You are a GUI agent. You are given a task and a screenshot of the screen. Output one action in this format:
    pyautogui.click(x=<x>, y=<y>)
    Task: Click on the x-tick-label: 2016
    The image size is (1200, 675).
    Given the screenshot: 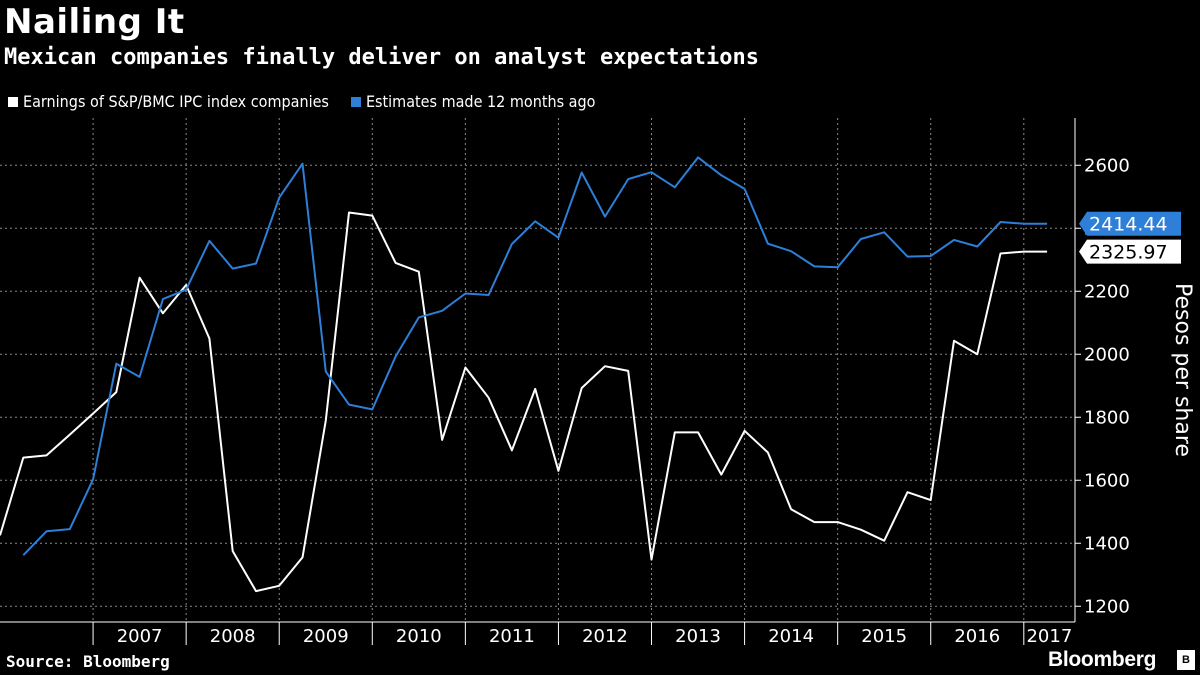 What is the action you would take?
    pyautogui.click(x=977, y=635)
    